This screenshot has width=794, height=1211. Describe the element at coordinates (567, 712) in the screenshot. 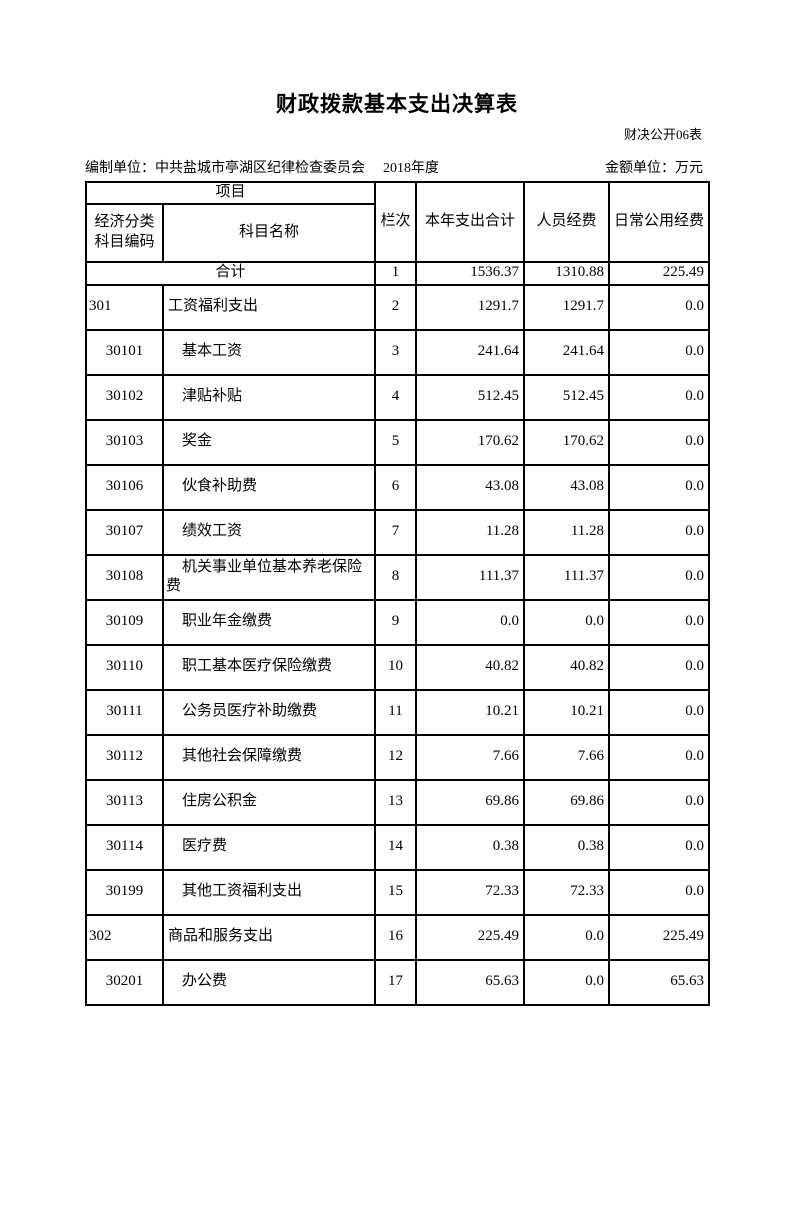

I see `personnel-value: 10.21` at that location.